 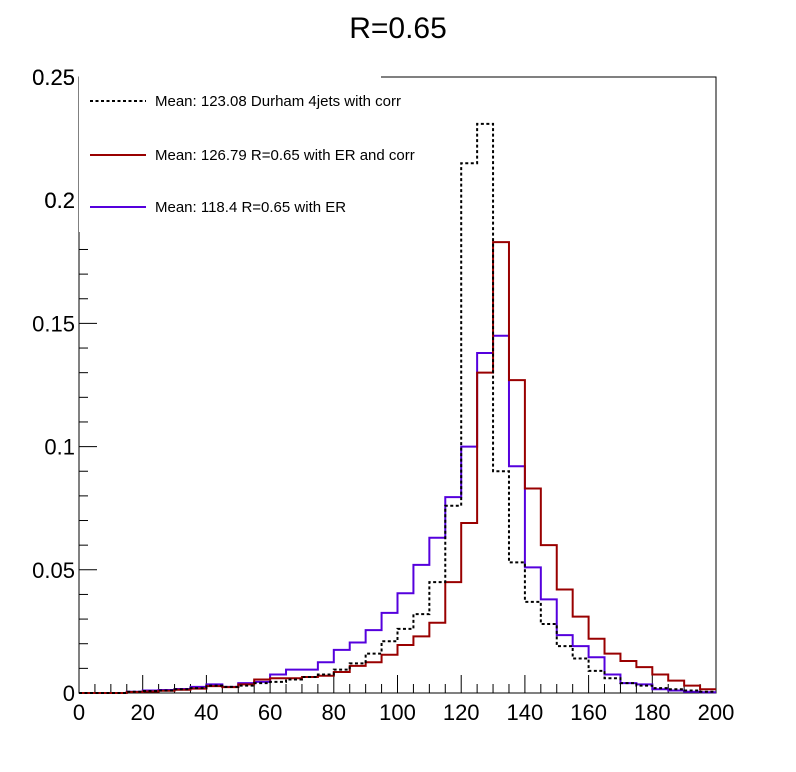 I want to click on x-tick-label: 20, so click(x=142, y=712).